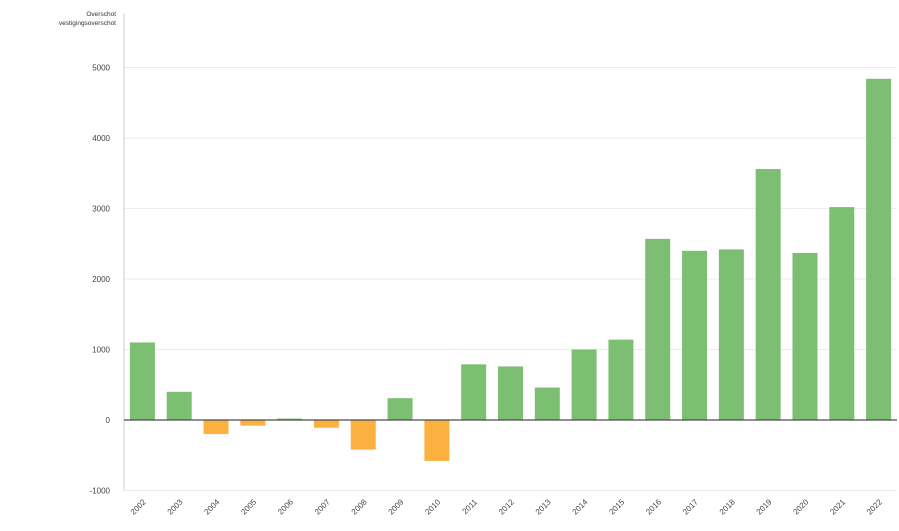 This screenshot has width=899, height=531. I want to click on x-tick-label: 2008, so click(359, 506).